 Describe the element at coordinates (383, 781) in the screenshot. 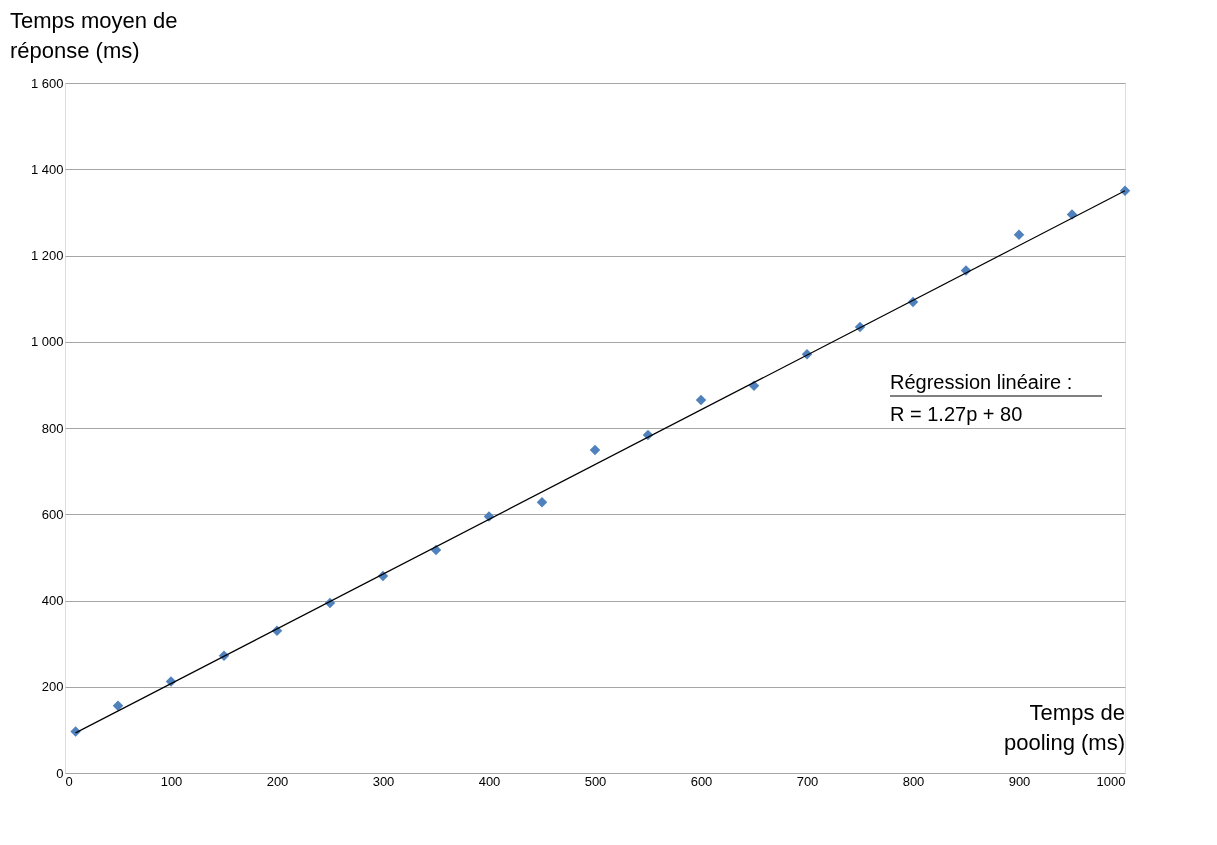

I see `x-tick-label: 300` at that location.